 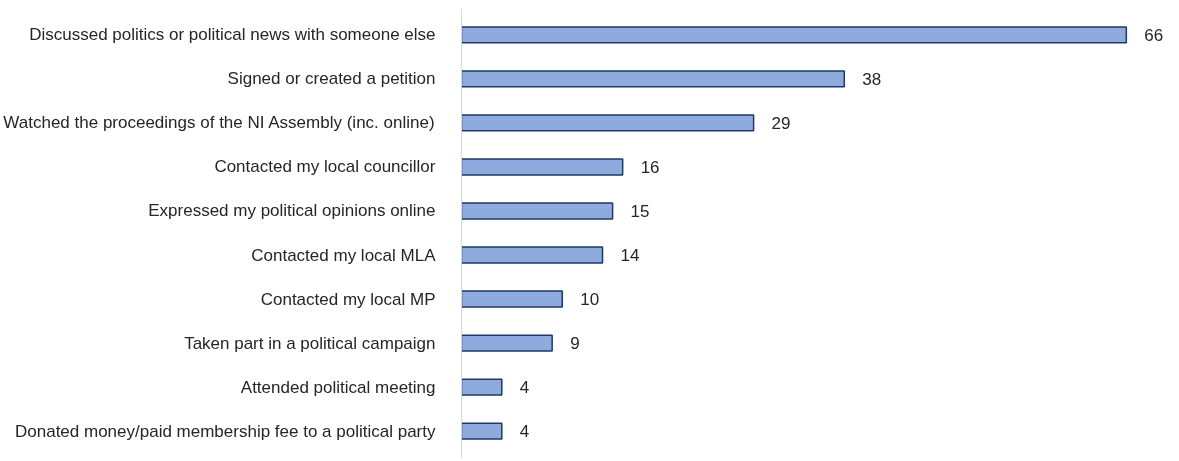 What do you see at coordinates (219, 123) in the screenshot?
I see `y-tick-label: Watched the proceedings of the NI Assembly (inc. online)` at bounding box center [219, 123].